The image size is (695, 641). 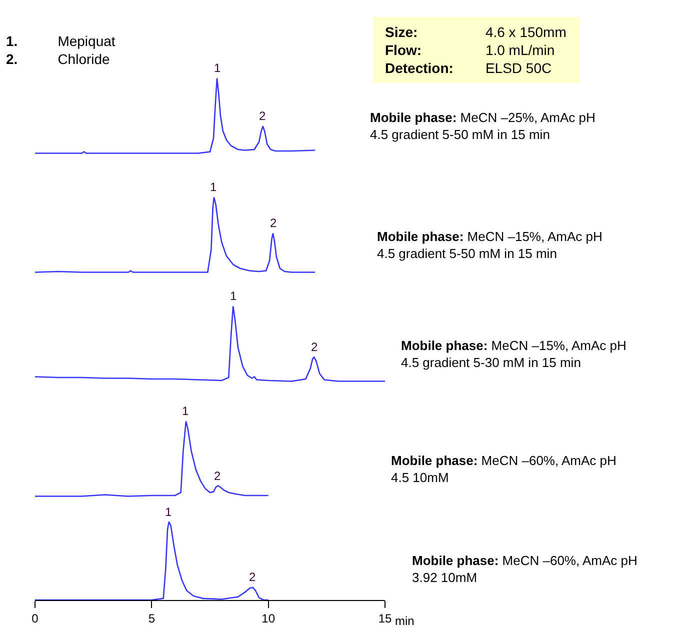 What do you see at coordinates (269, 618) in the screenshot?
I see `x-tick-label: 10` at bounding box center [269, 618].